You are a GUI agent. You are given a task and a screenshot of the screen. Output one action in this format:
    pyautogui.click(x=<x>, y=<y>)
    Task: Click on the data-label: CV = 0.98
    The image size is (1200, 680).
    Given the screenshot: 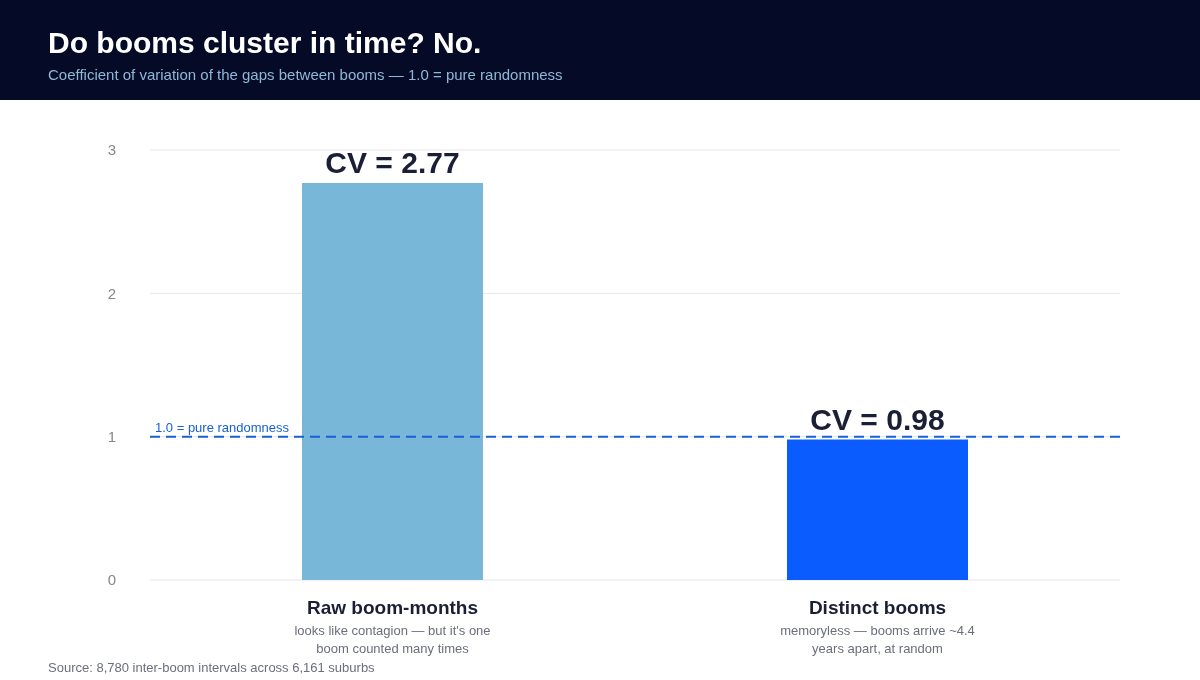 What is the action you would take?
    pyautogui.click(x=877, y=419)
    